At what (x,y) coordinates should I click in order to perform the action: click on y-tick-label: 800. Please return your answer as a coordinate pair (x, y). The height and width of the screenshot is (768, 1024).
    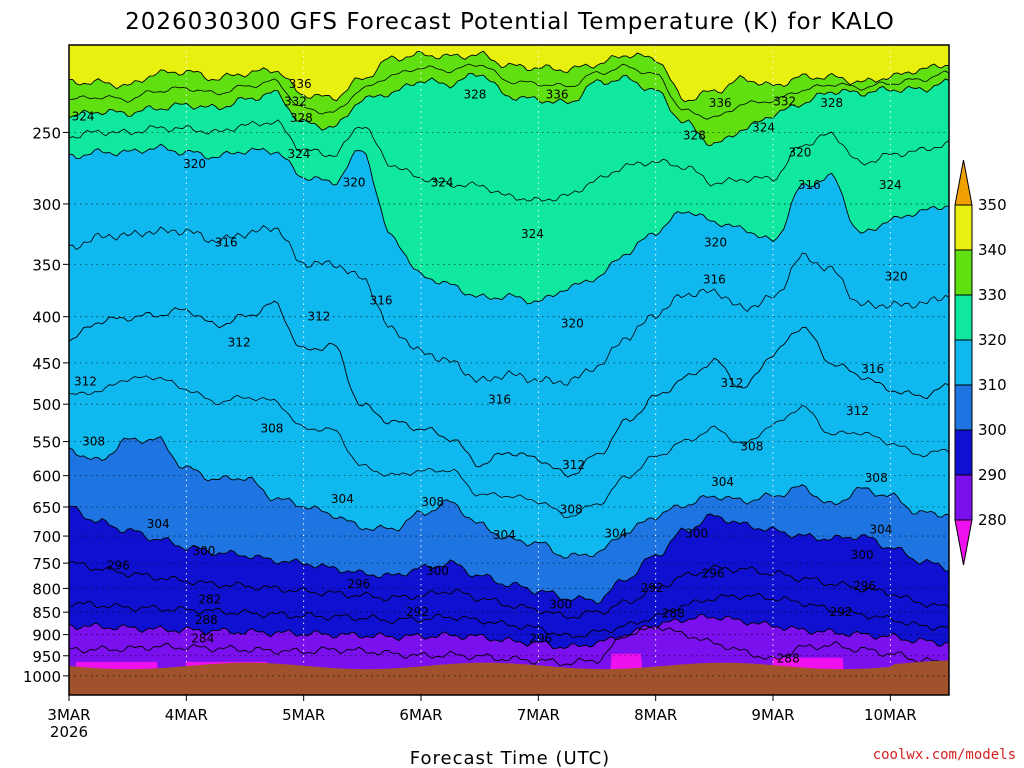
    Looking at the image, I should click on (46, 589).